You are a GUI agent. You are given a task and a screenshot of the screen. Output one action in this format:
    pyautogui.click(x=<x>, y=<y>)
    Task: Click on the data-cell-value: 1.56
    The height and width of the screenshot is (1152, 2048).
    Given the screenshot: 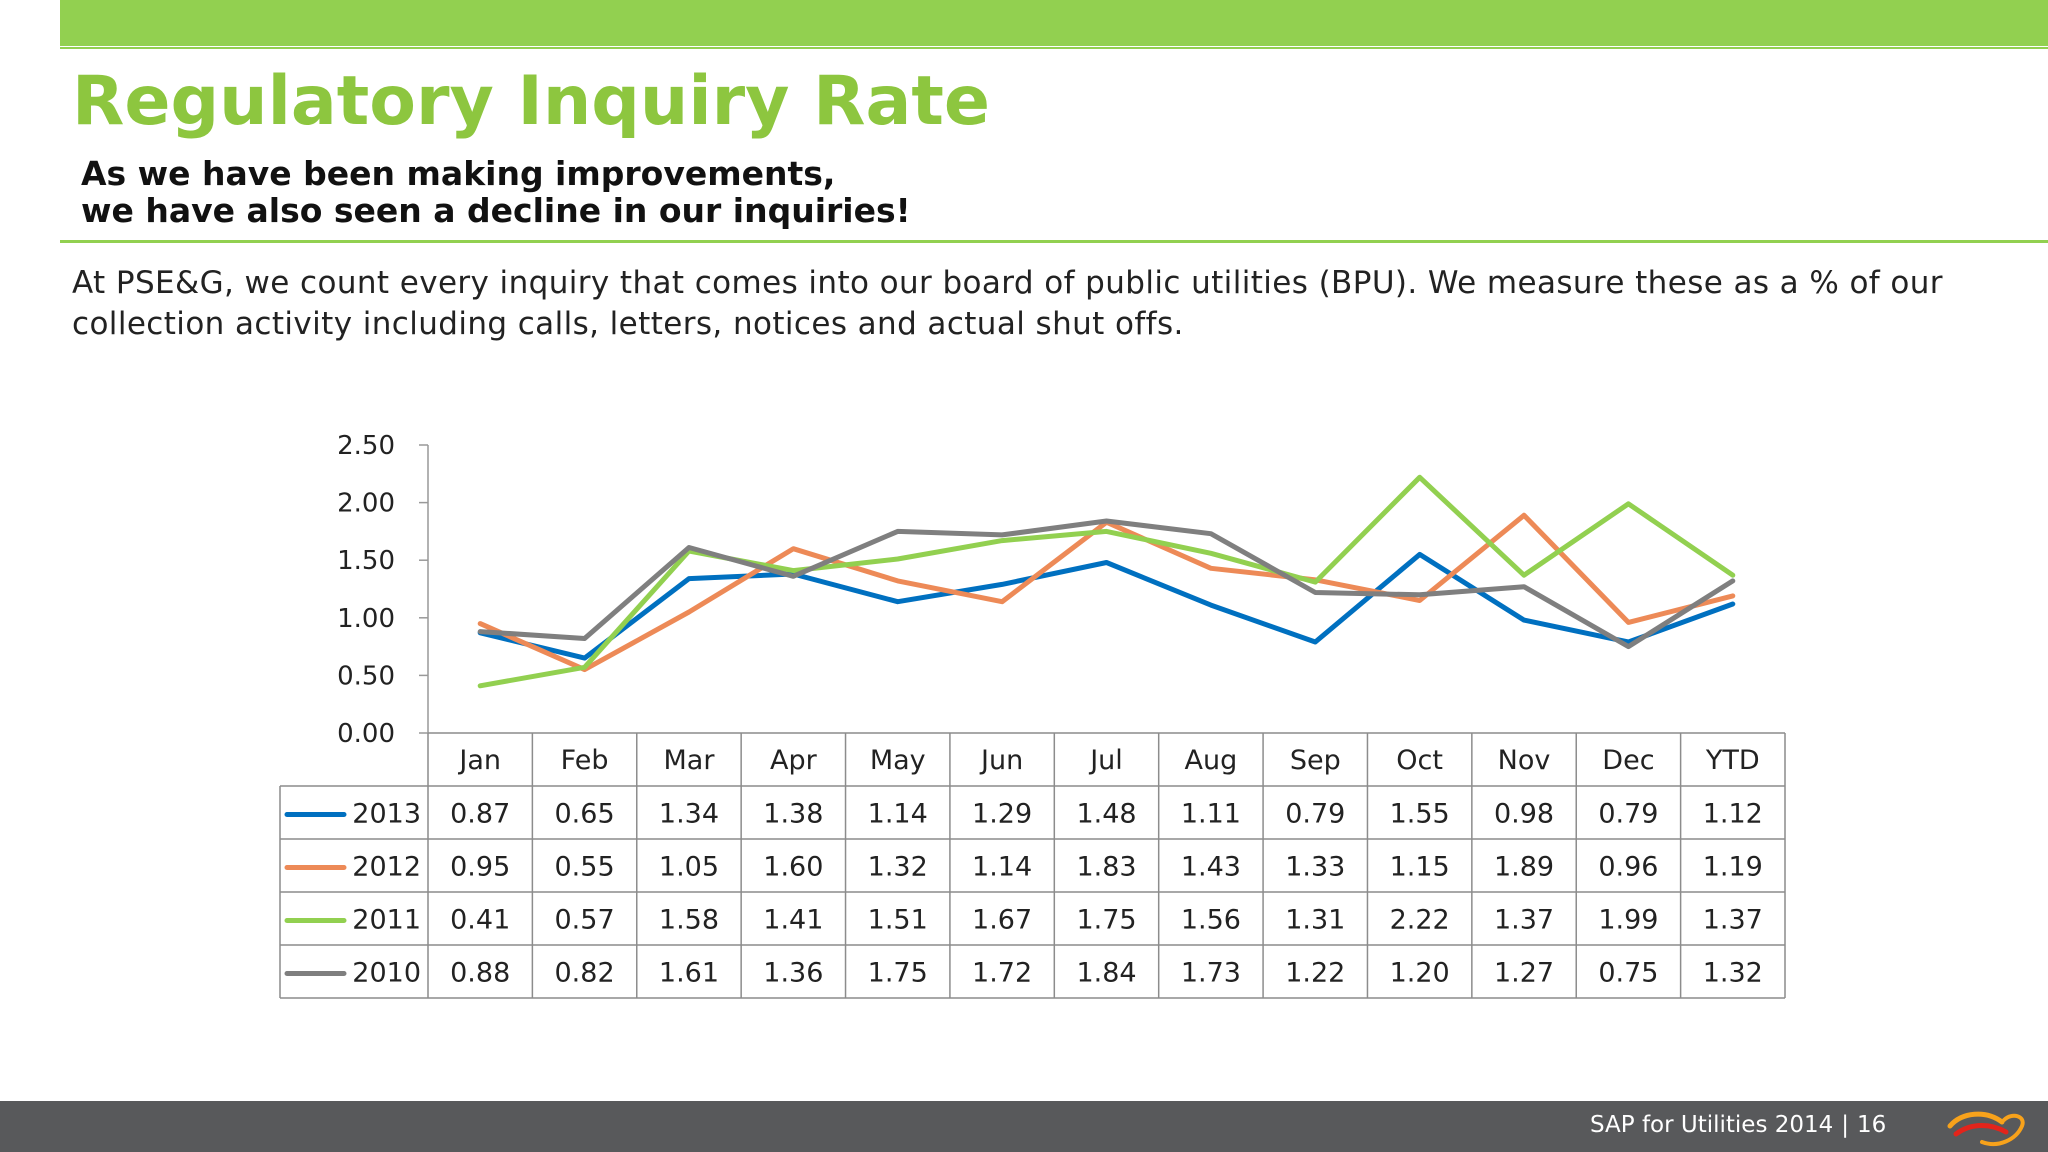 What is the action you would take?
    pyautogui.click(x=1211, y=920)
    